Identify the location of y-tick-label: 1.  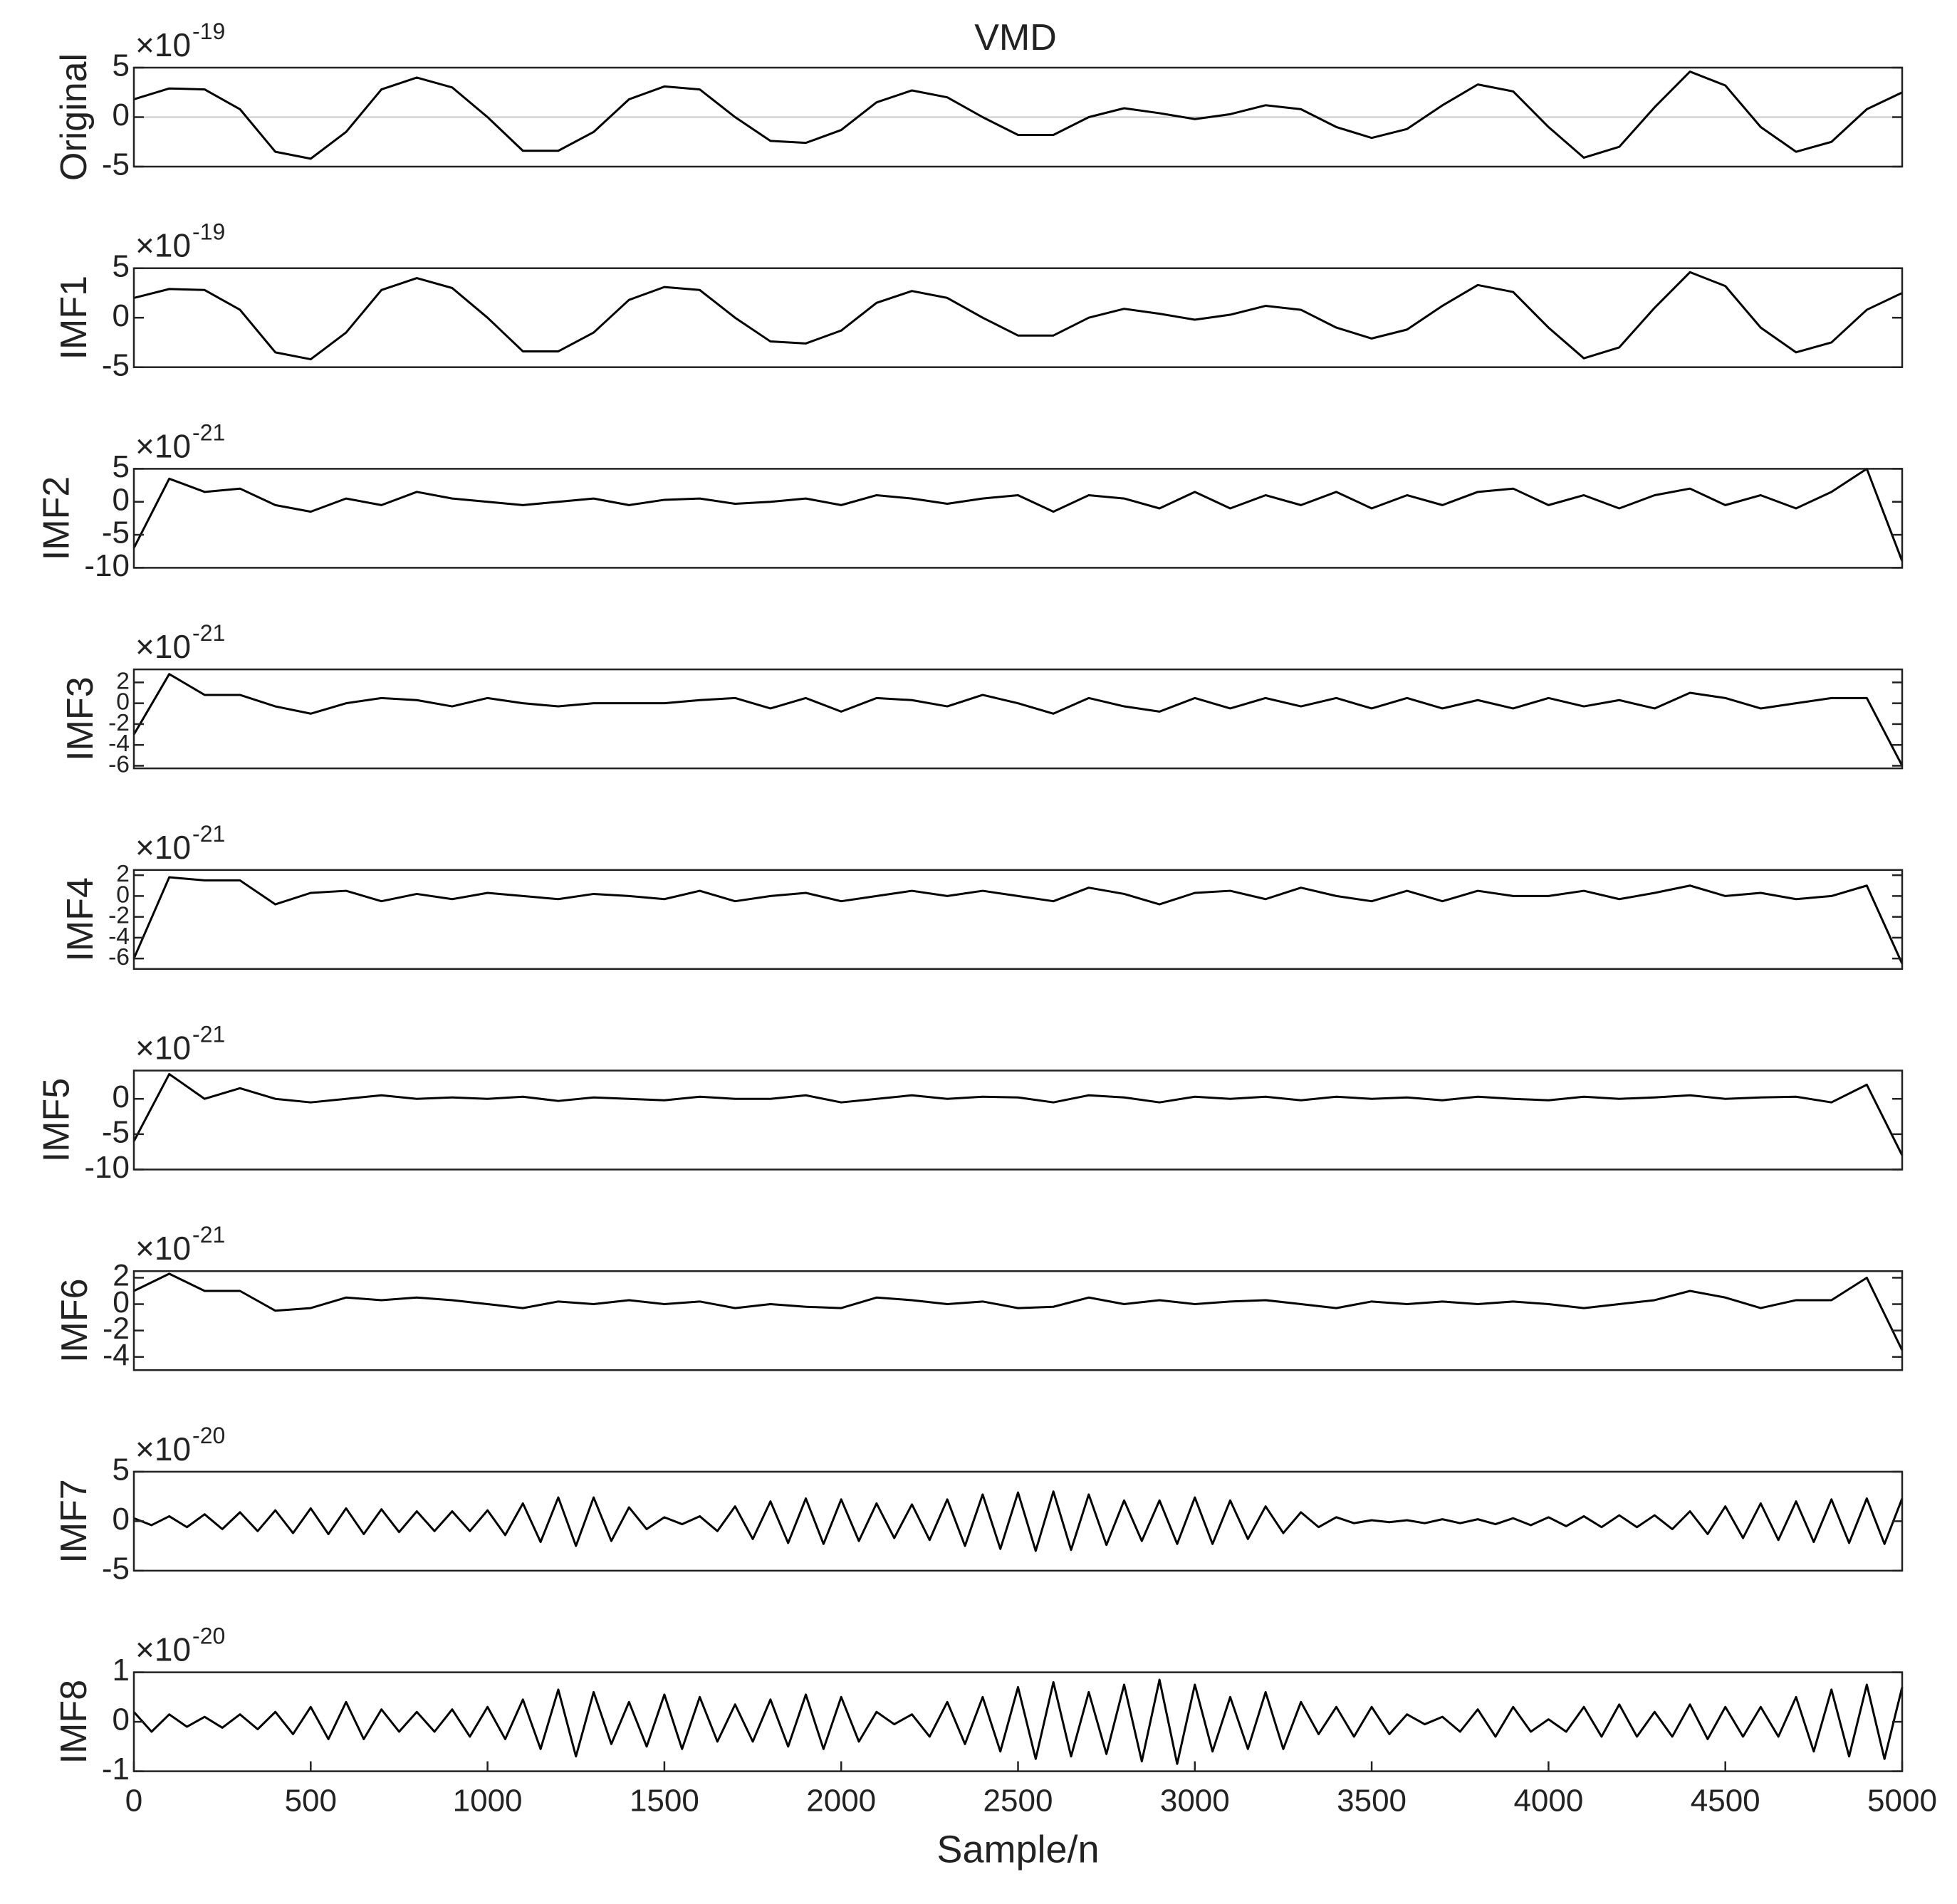
(121, 1670).